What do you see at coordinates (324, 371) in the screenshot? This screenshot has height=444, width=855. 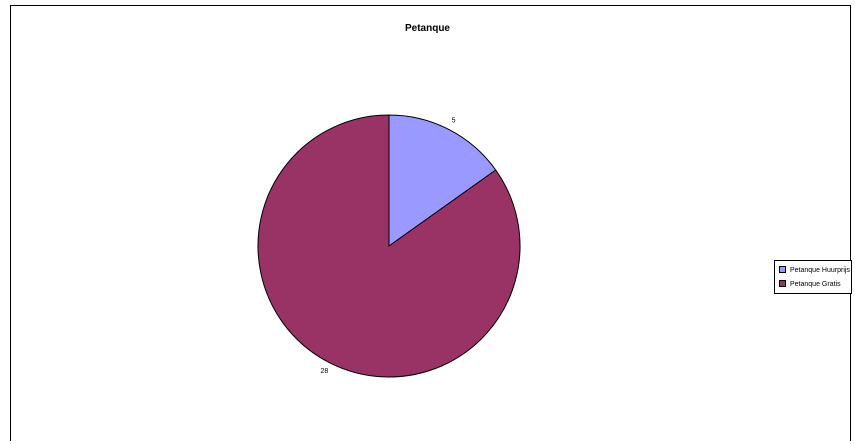 I see `data-label-gratis: 28` at bounding box center [324, 371].